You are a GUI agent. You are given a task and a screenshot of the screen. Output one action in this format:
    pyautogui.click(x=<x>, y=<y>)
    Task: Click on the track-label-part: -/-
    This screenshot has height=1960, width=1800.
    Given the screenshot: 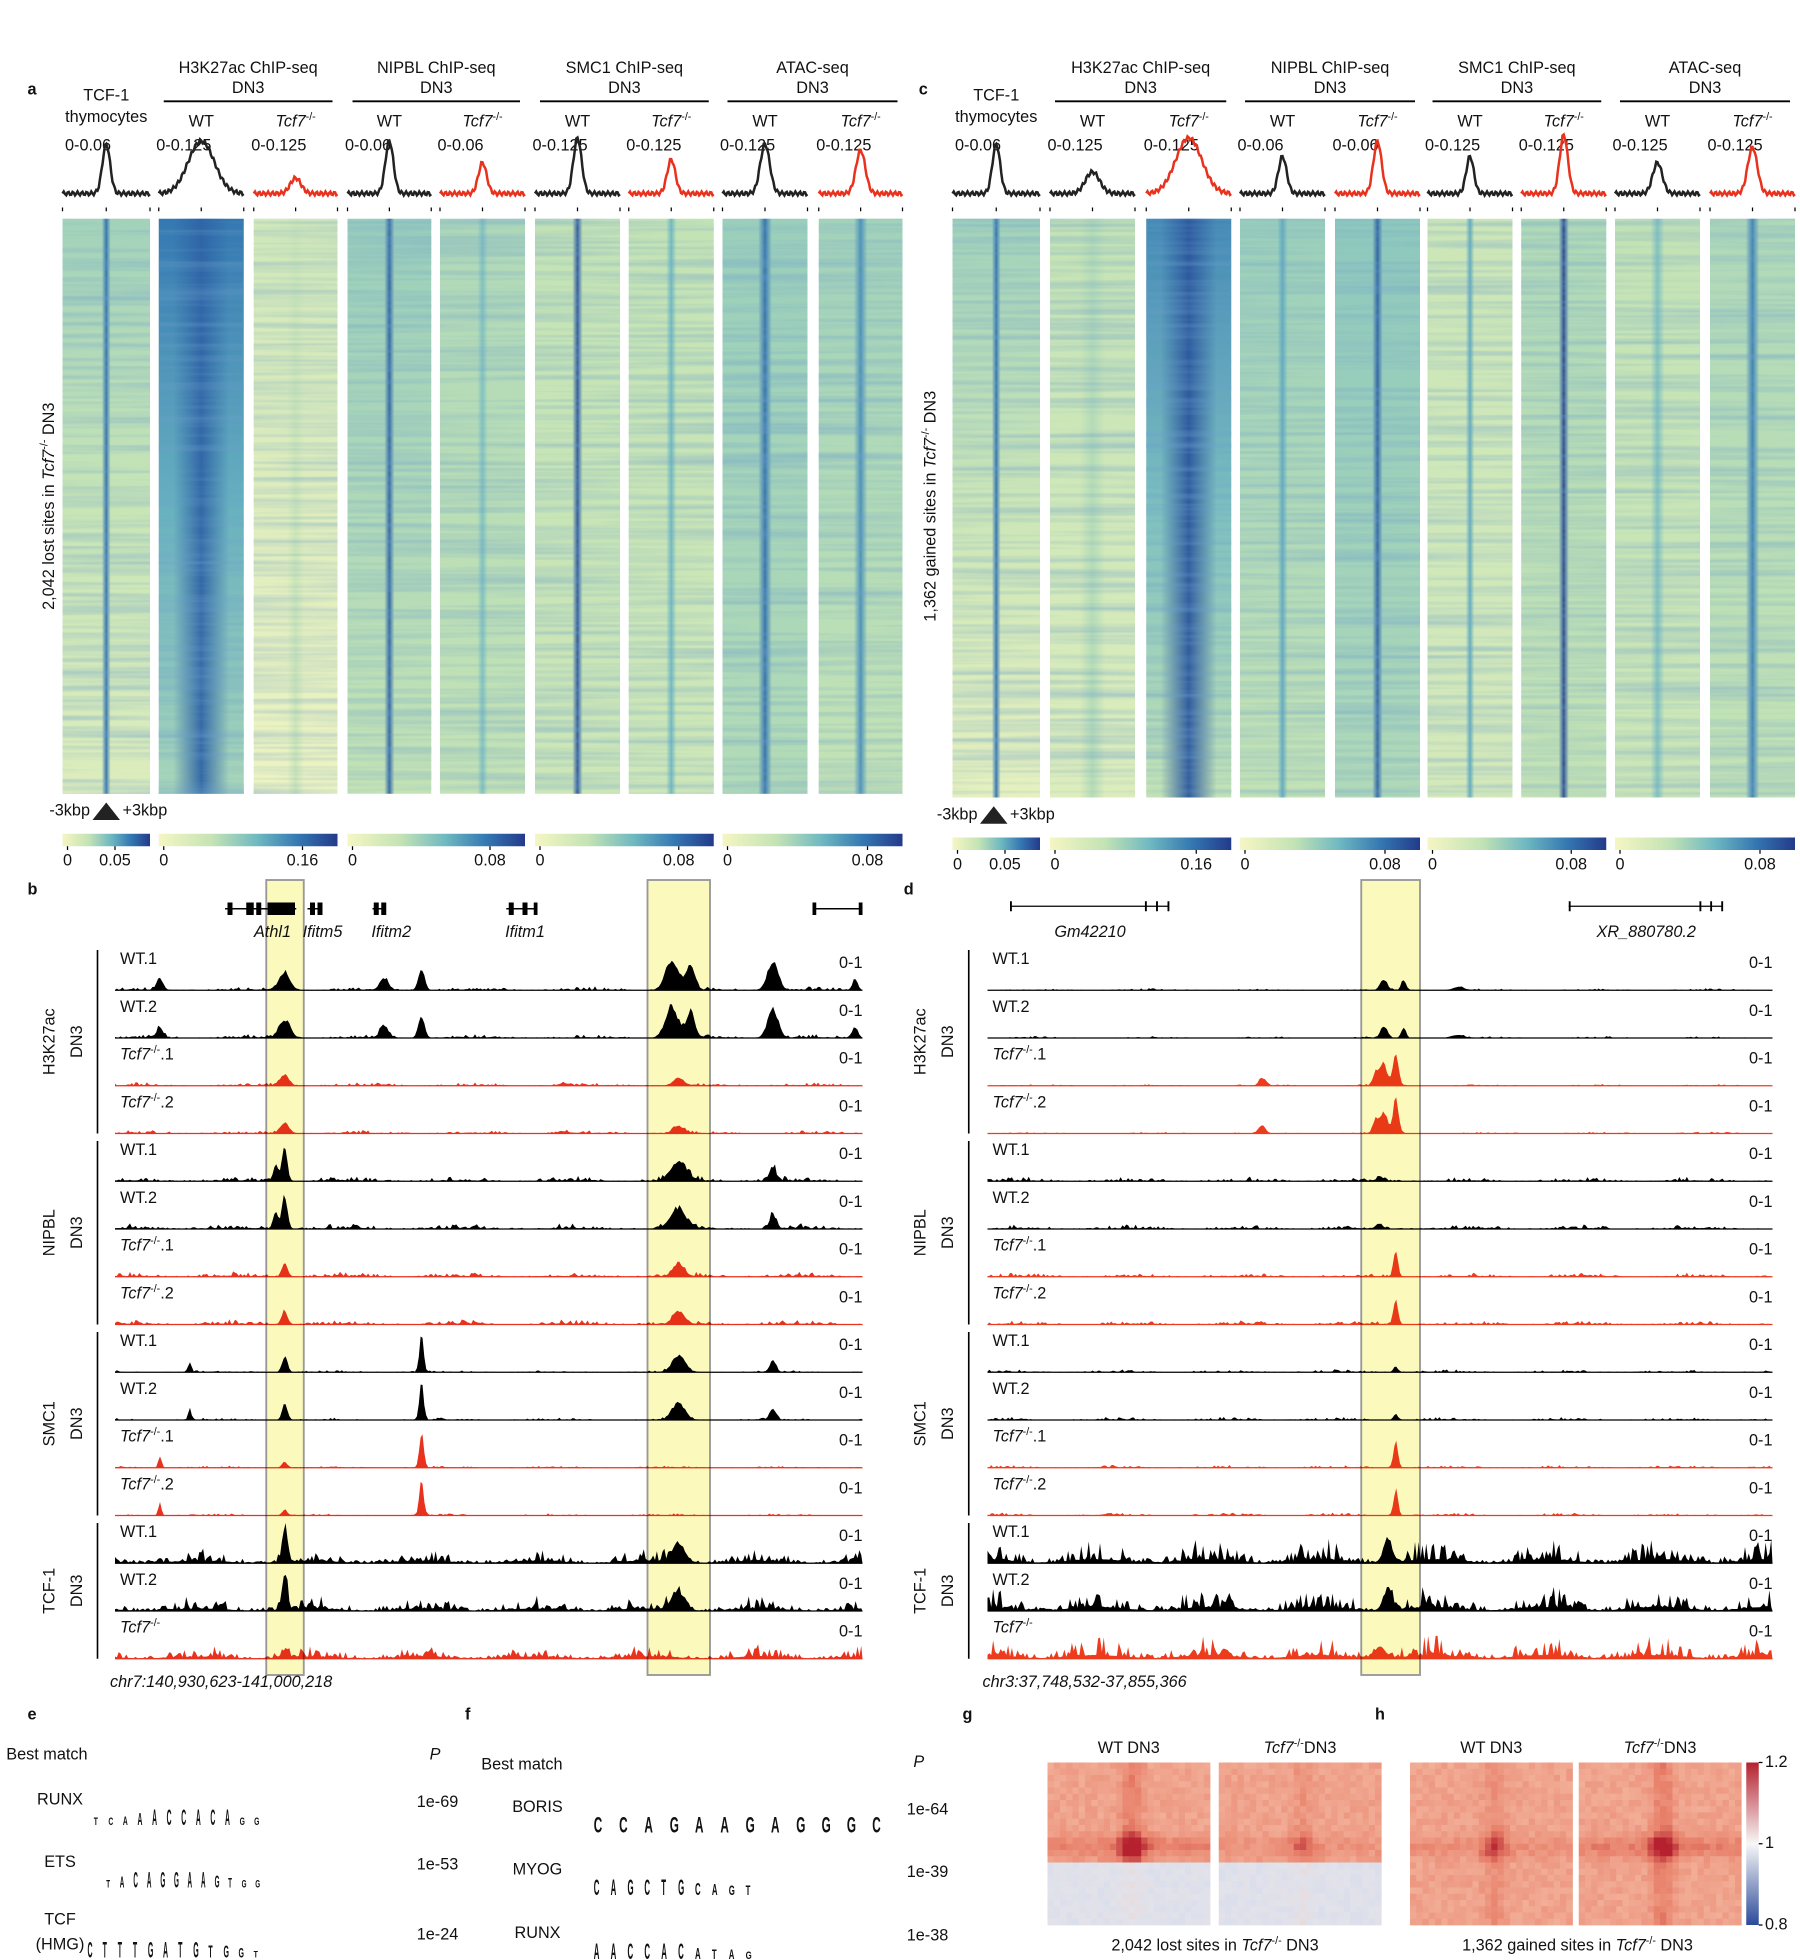 What is the action you would take?
    pyautogui.click(x=1028, y=1098)
    